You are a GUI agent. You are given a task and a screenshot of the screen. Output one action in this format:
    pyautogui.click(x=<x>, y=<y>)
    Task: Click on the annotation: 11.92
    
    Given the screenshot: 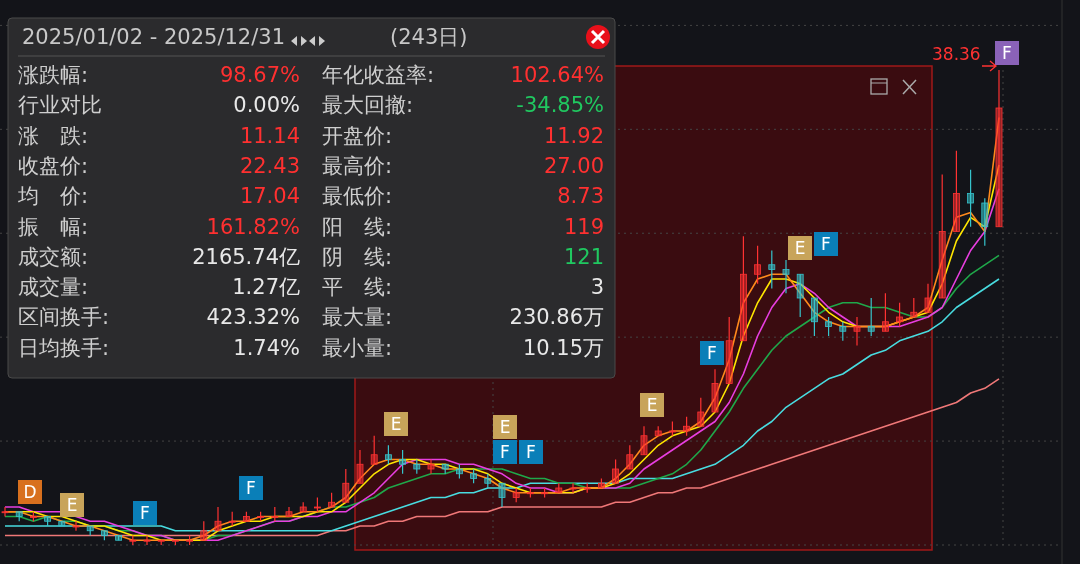 What is the action you would take?
    pyautogui.click(x=573, y=135)
    